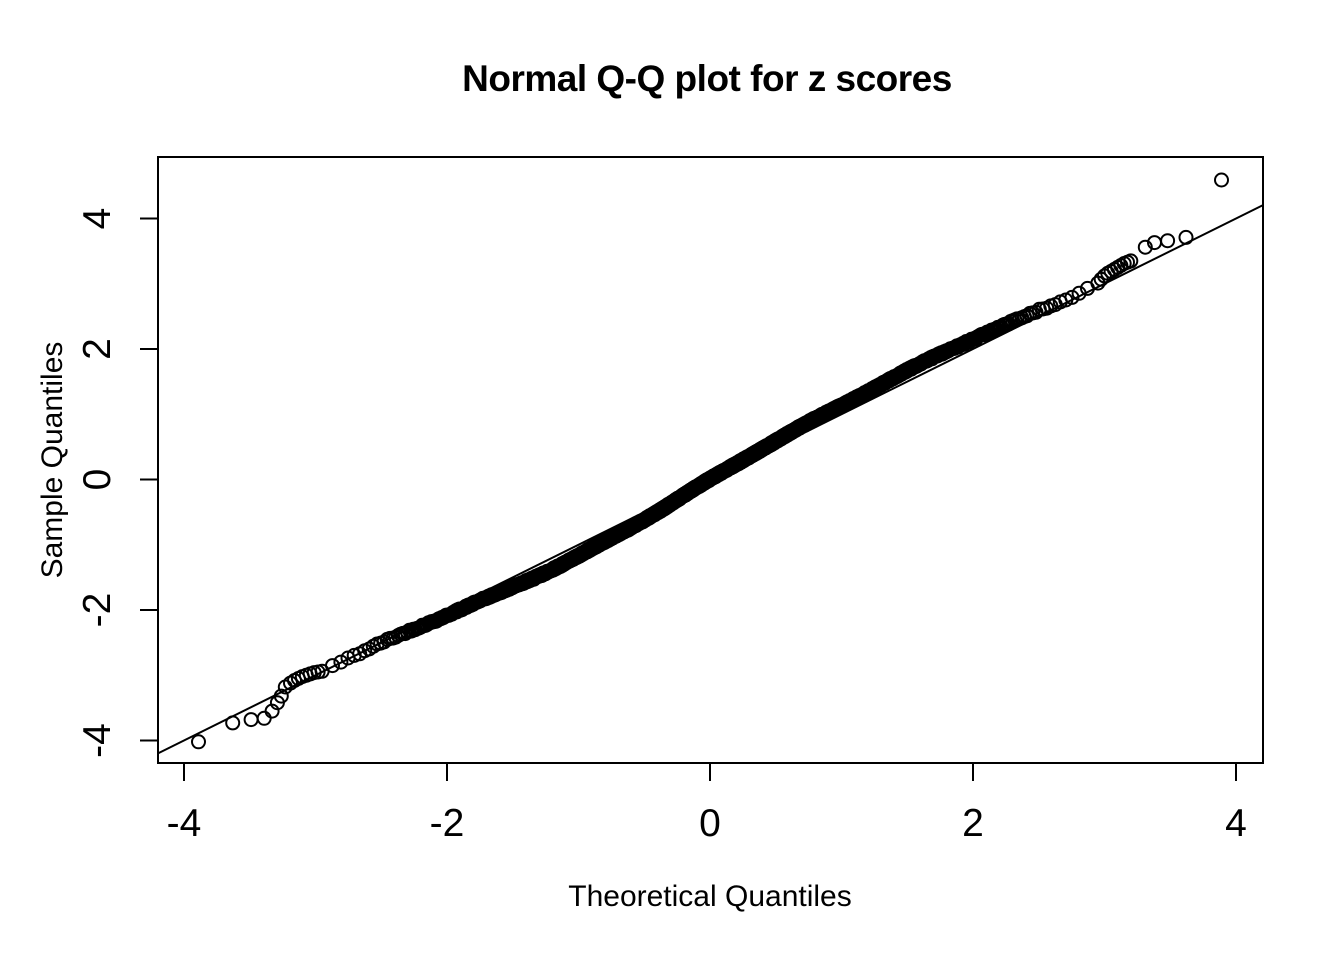 Image resolution: width=1344 pixels, height=960 pixels. I want to click on x-axis-title: Theoretical Quantiles, so click(709, 896).